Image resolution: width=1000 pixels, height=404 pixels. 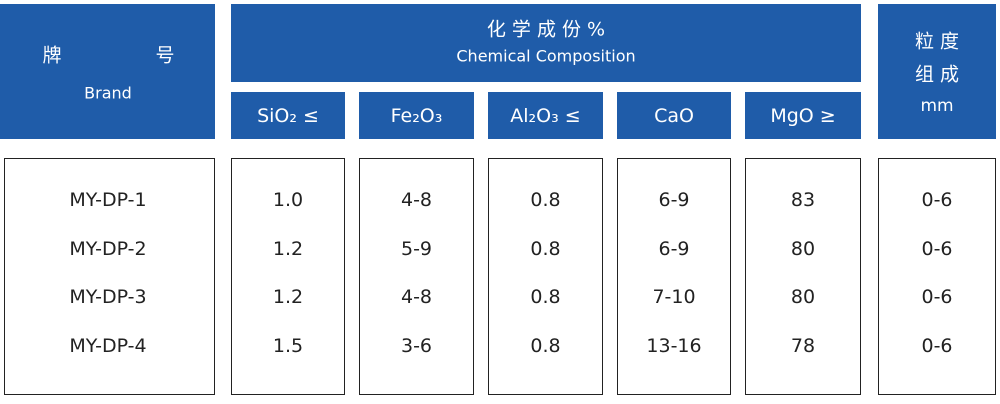 I want to click on brand-cell: MY-DP-1, so click(x=108, y=200).